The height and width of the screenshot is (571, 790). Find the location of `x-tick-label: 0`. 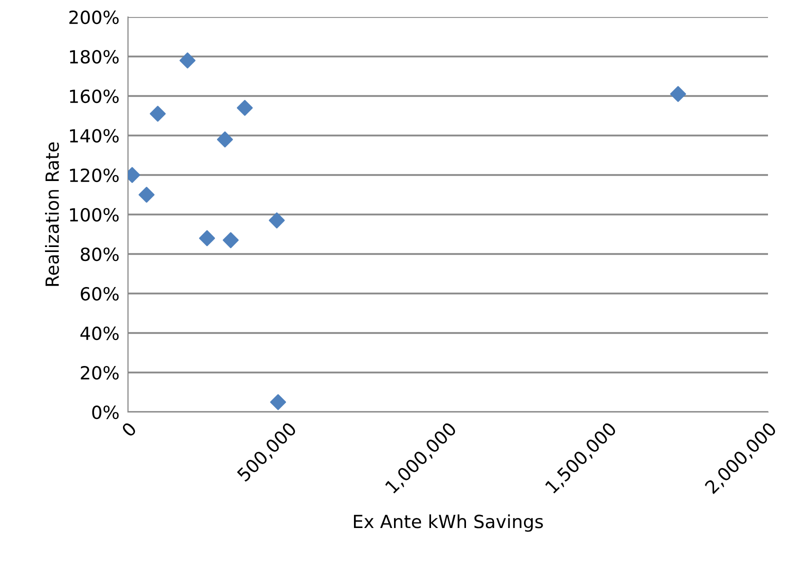

x-tick-label: 0 is located at coordinates (129, 429).